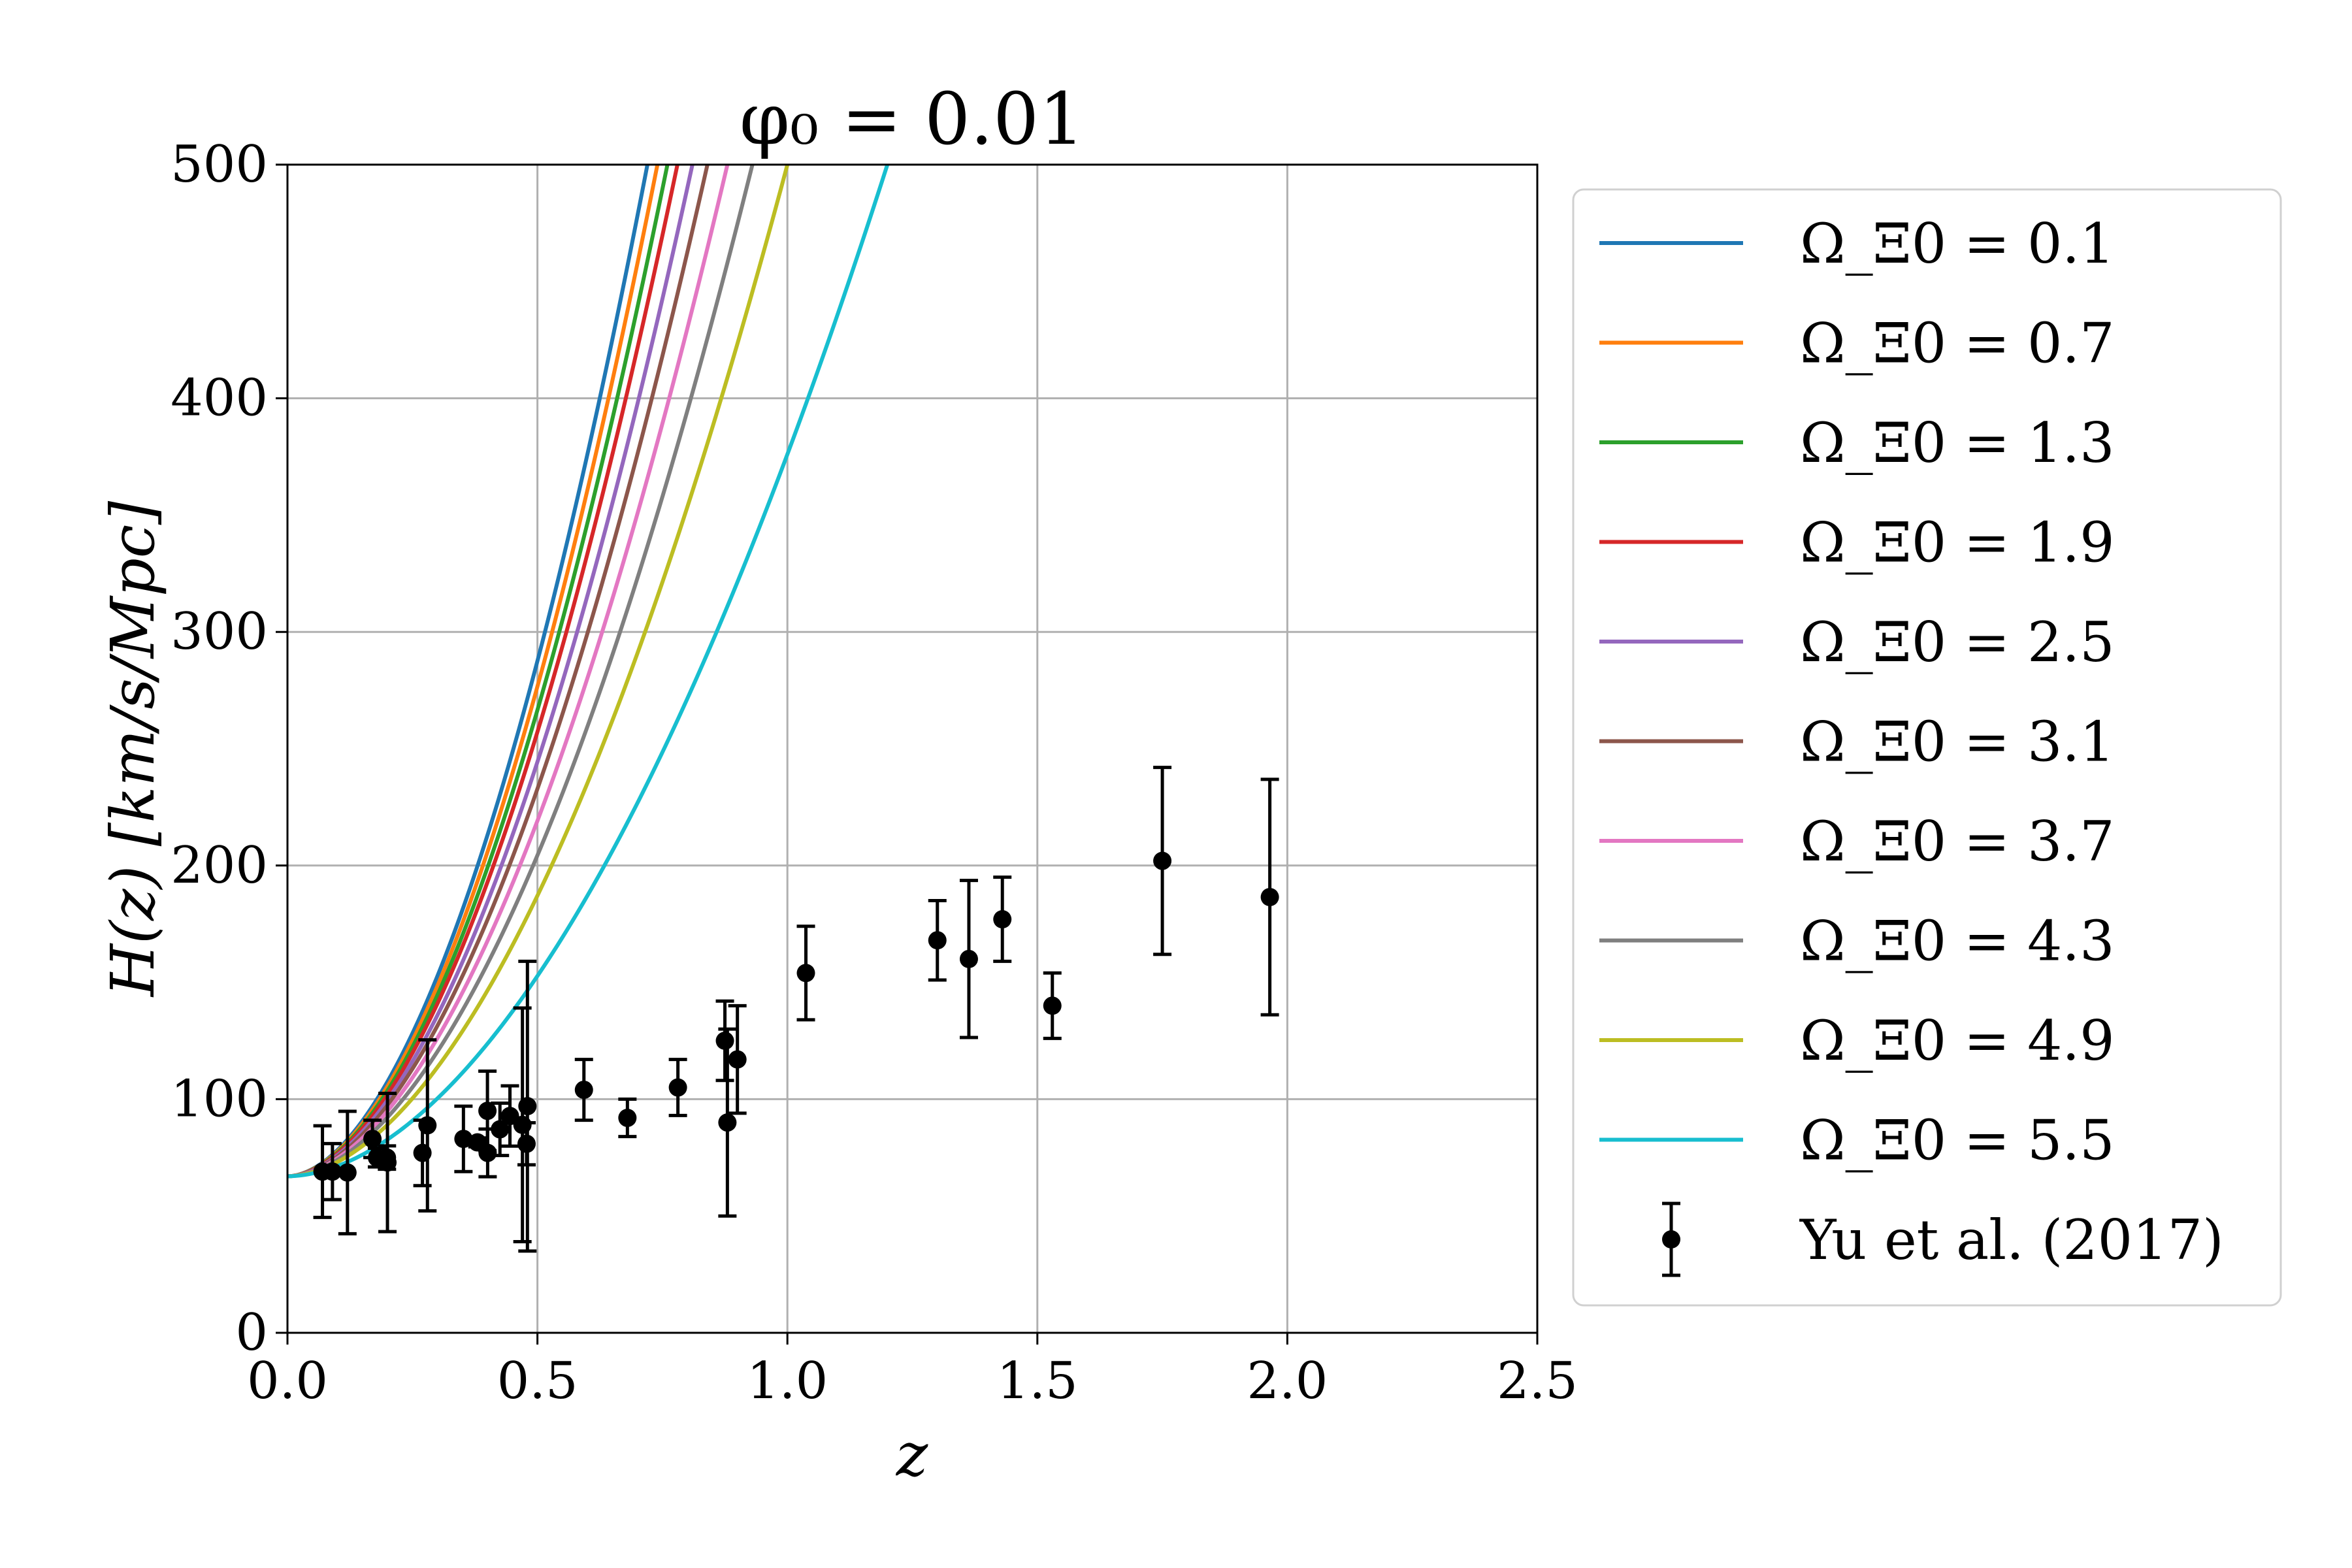 This screenshot has width=2352, height=1568. I want to click on x-tick-label: 0.5, so click(537, 1381).